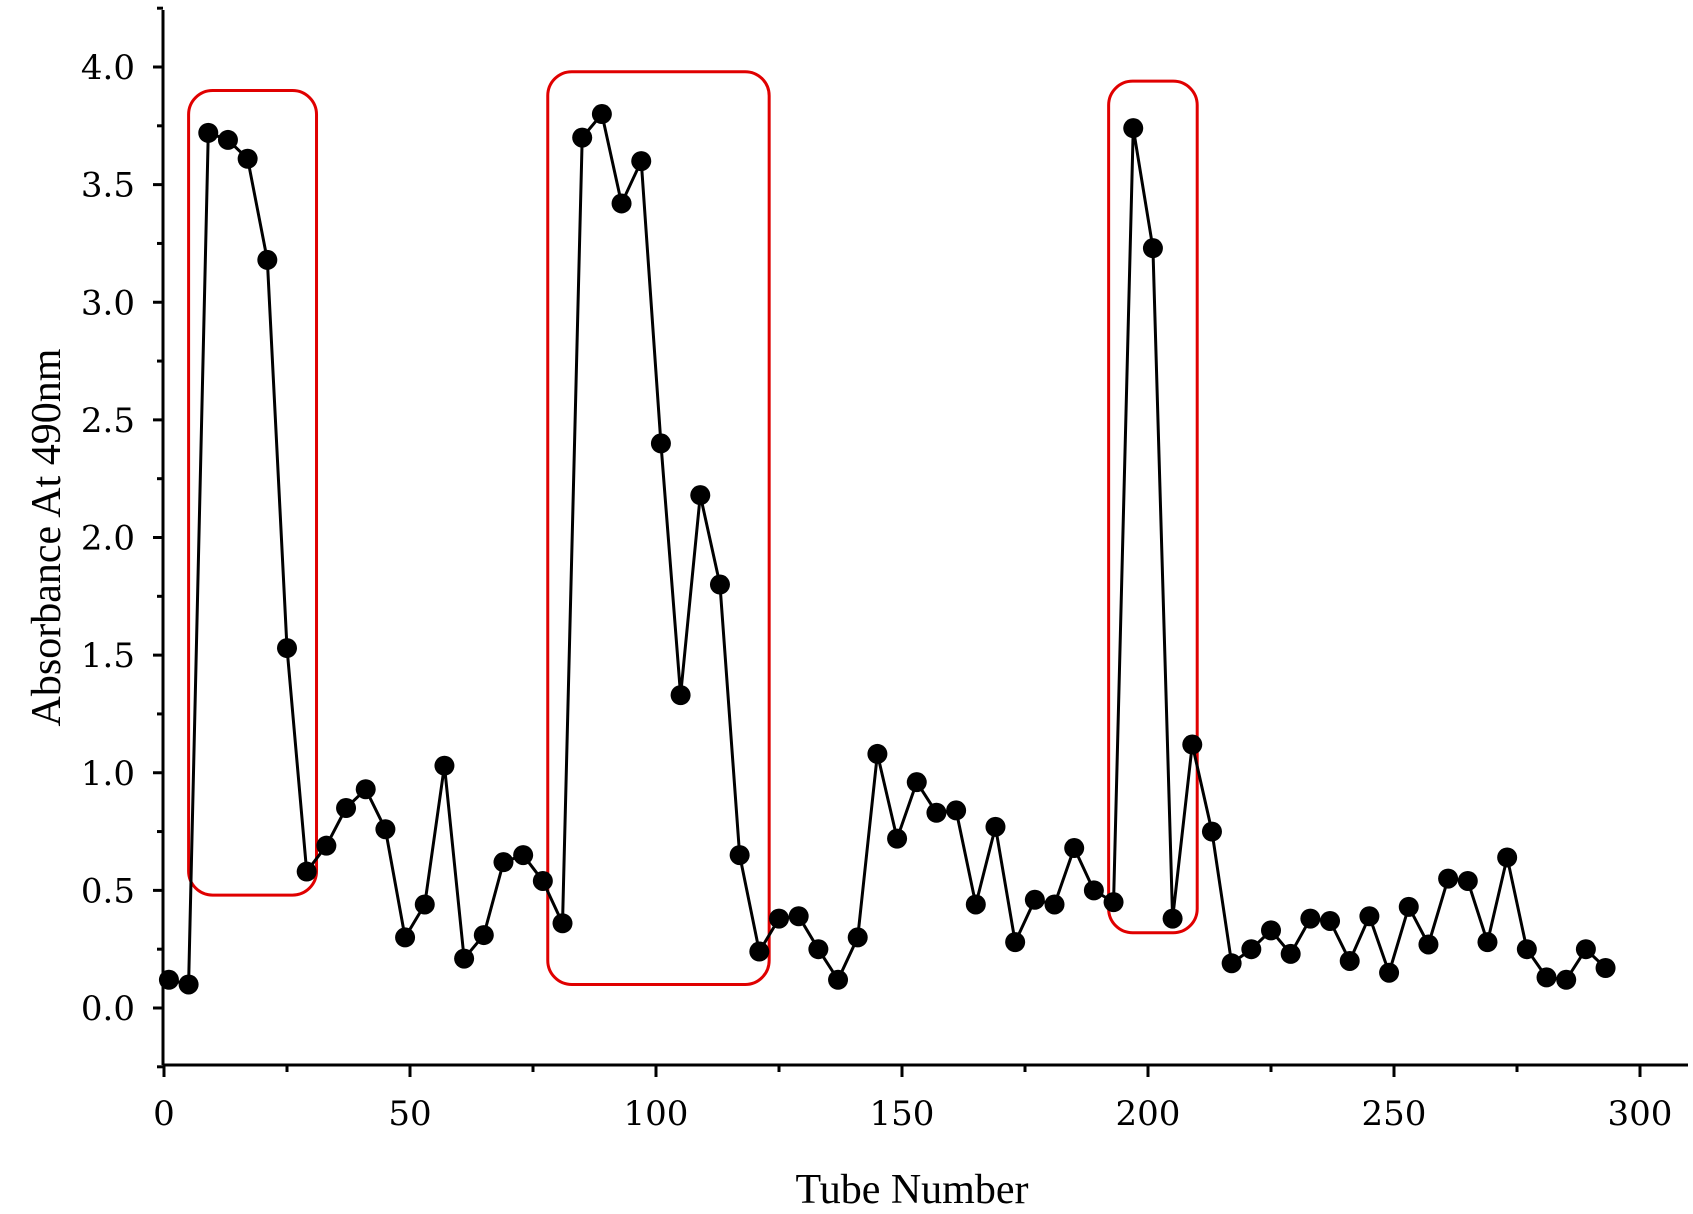 This screenshot has width=1693, height=1214. I want to click on x-tick-label: 250, so click(1394, 1114).